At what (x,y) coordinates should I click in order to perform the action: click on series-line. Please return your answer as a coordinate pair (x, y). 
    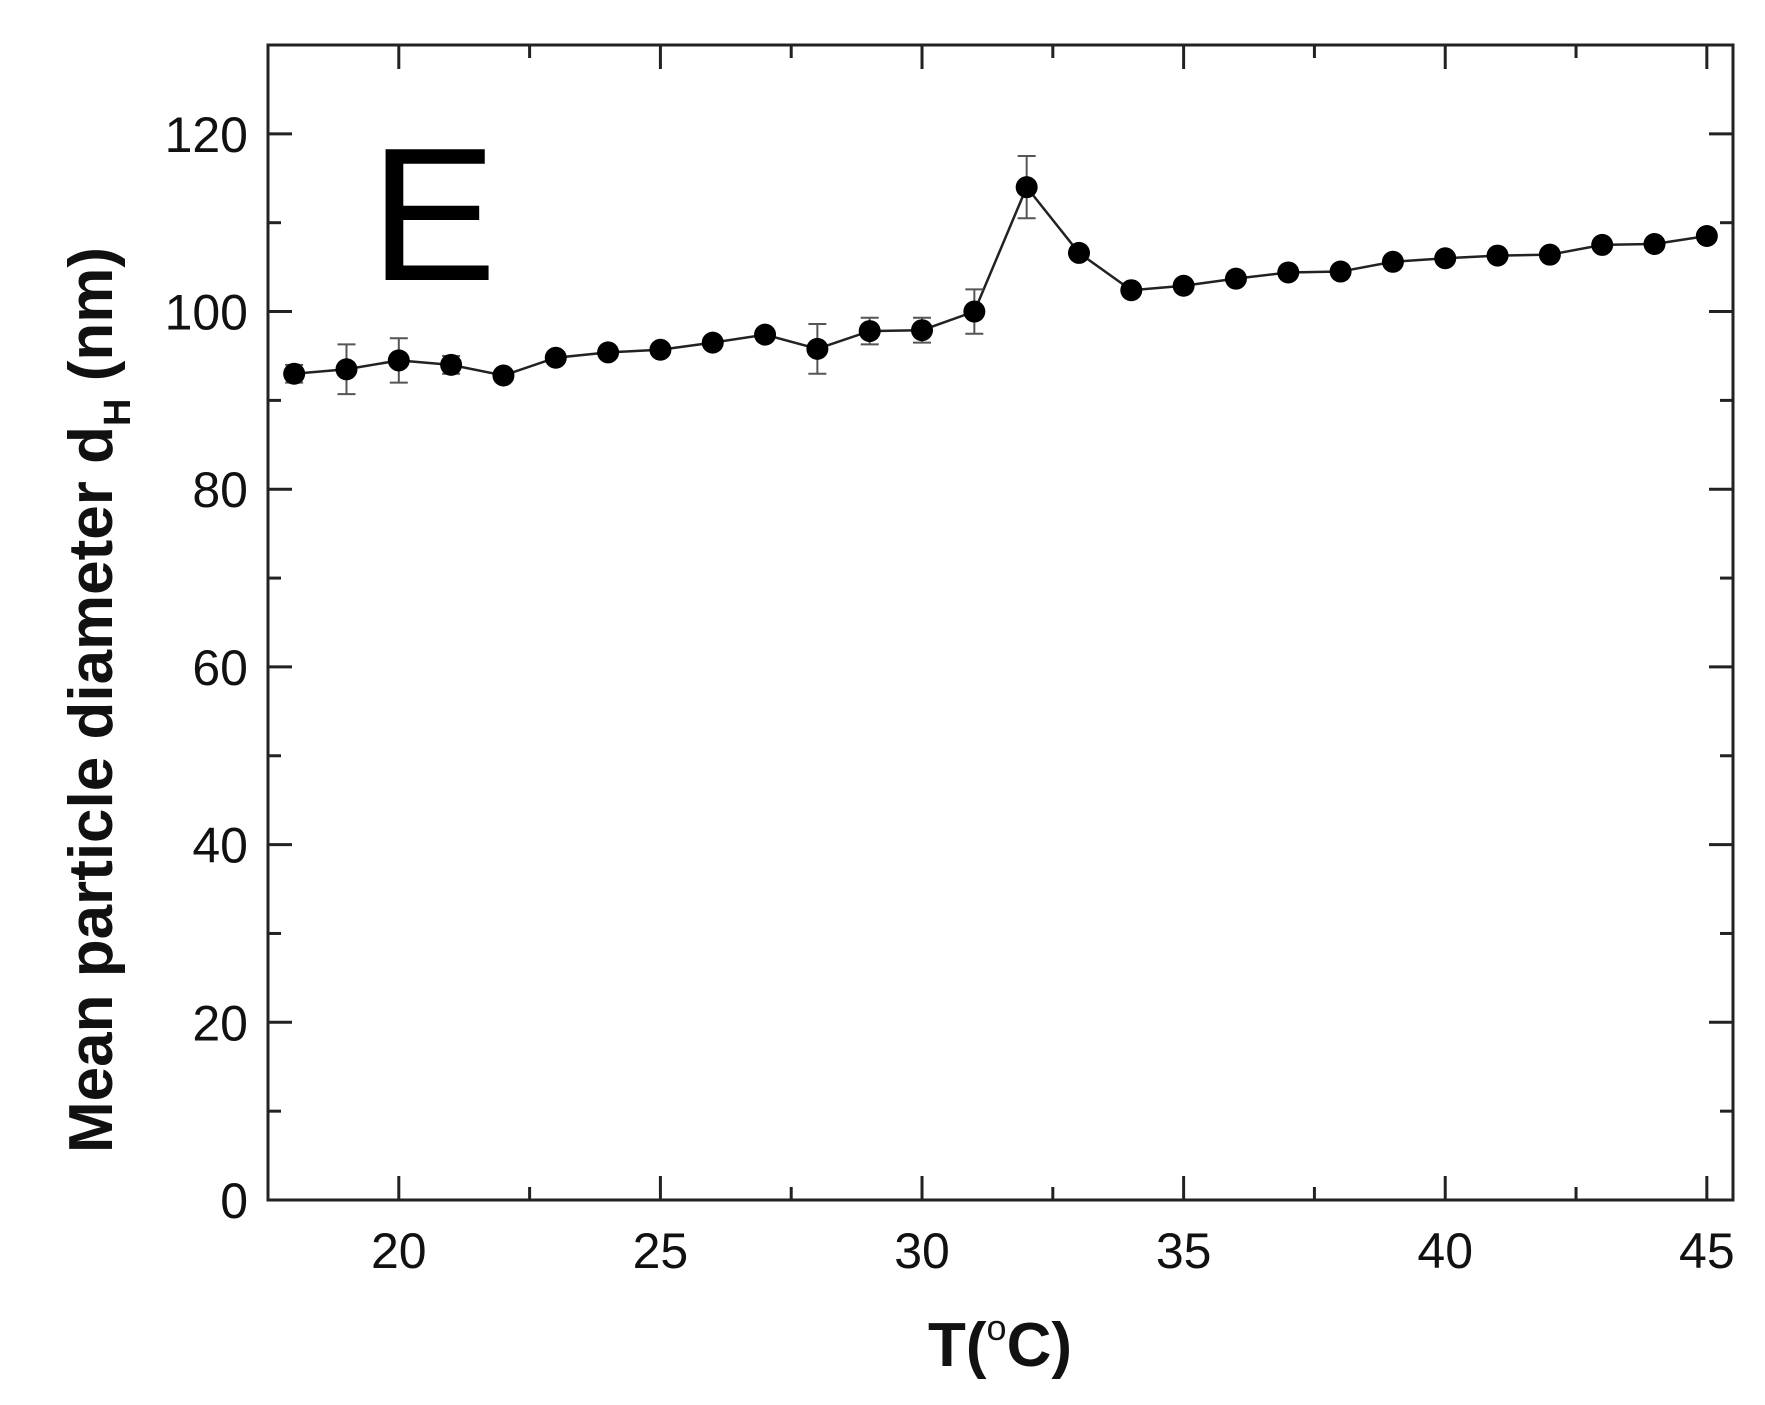
    Looking at the image, I should click on (1001, 280).